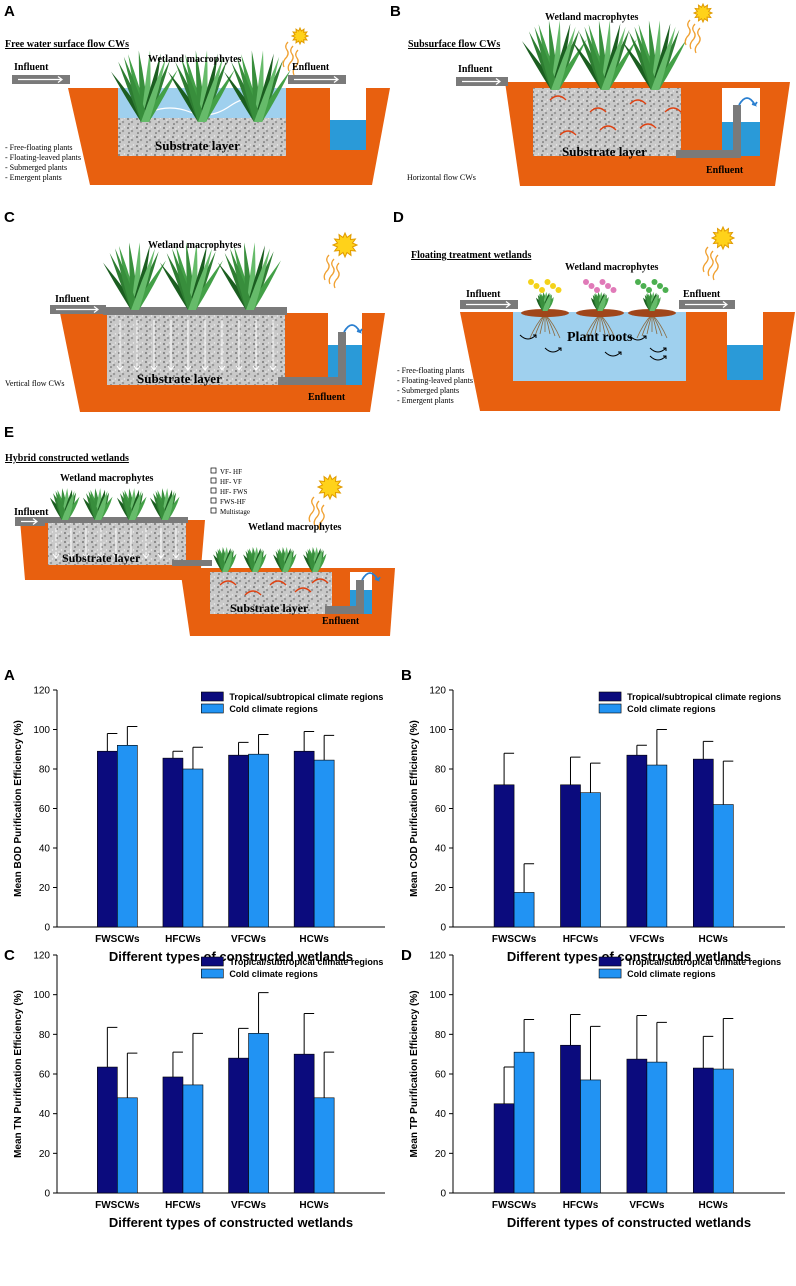  What do you see at coordinates (9, 955) in the screenshot?
I see `panel-label: C` at bounding box center [9, 955].